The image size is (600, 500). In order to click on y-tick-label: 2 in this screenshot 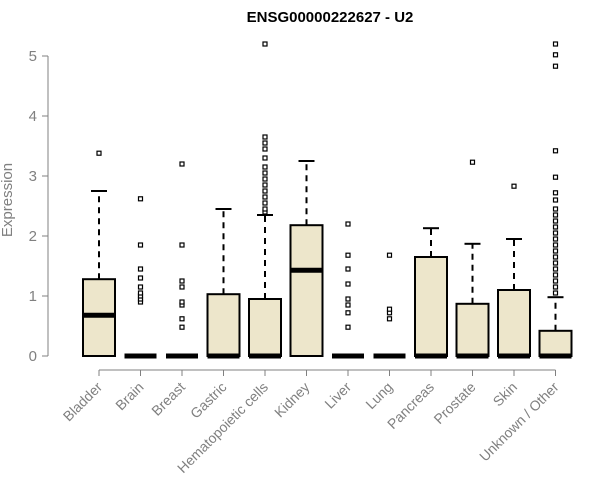, I will do `click(33, 236)`.